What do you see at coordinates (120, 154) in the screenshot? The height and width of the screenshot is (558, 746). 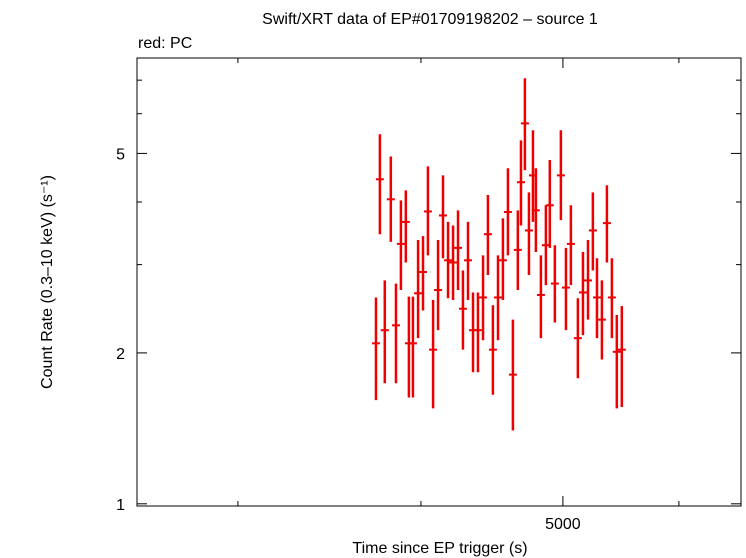 I see `y-tick-label: 5` at bounding box center [120, 154].